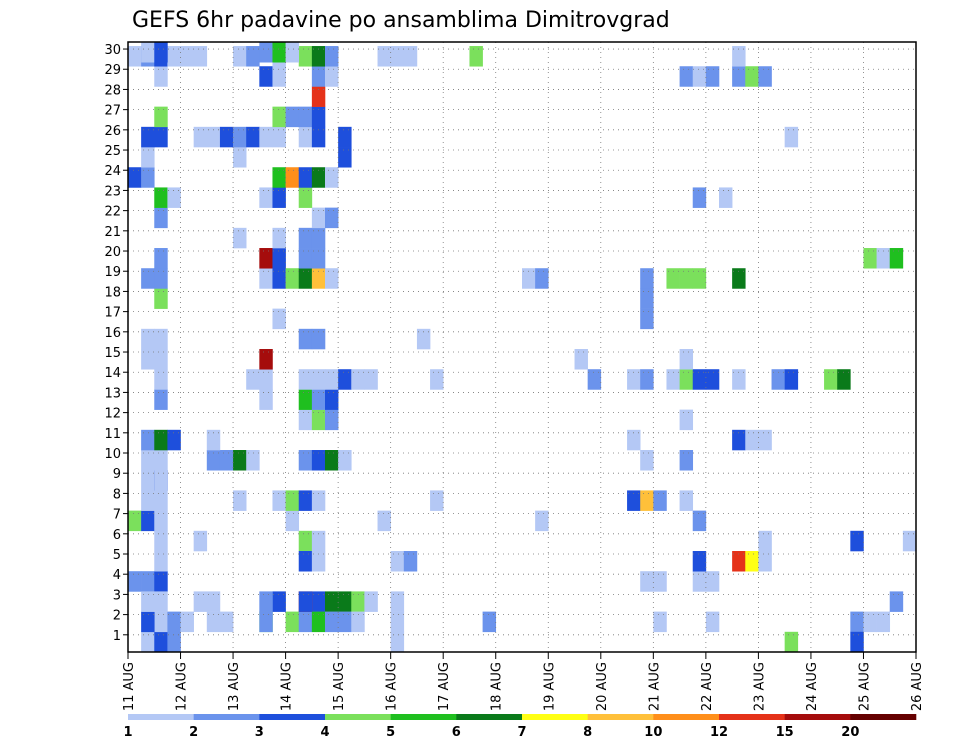 The width and height of the screenshot is (960, 742). I want to click on x-tick-label: 16 AUG, so click(392, 686).